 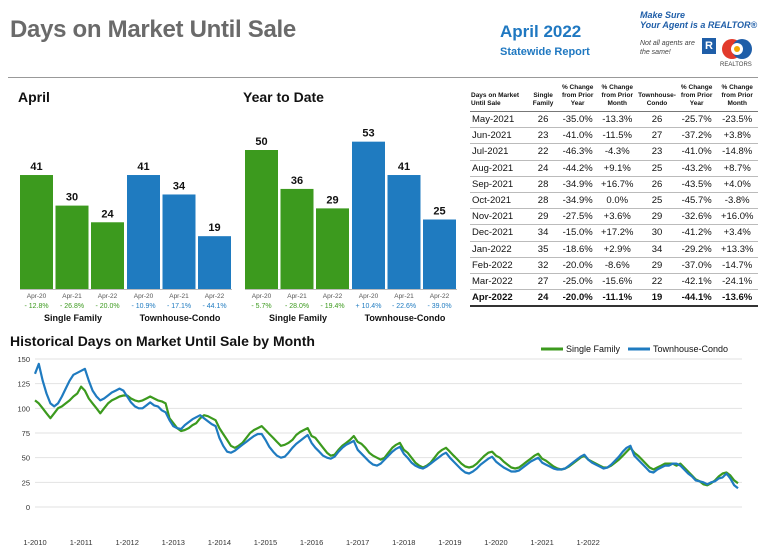 I want to click on table-cell: +13.3%, so click(x=737, y=249).